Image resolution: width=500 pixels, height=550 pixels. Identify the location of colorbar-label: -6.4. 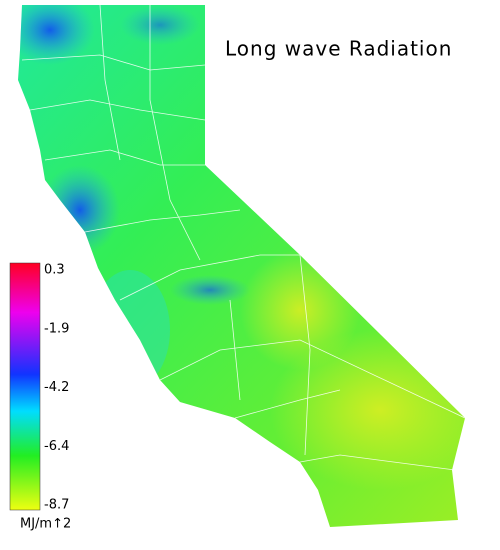
(56, 446).